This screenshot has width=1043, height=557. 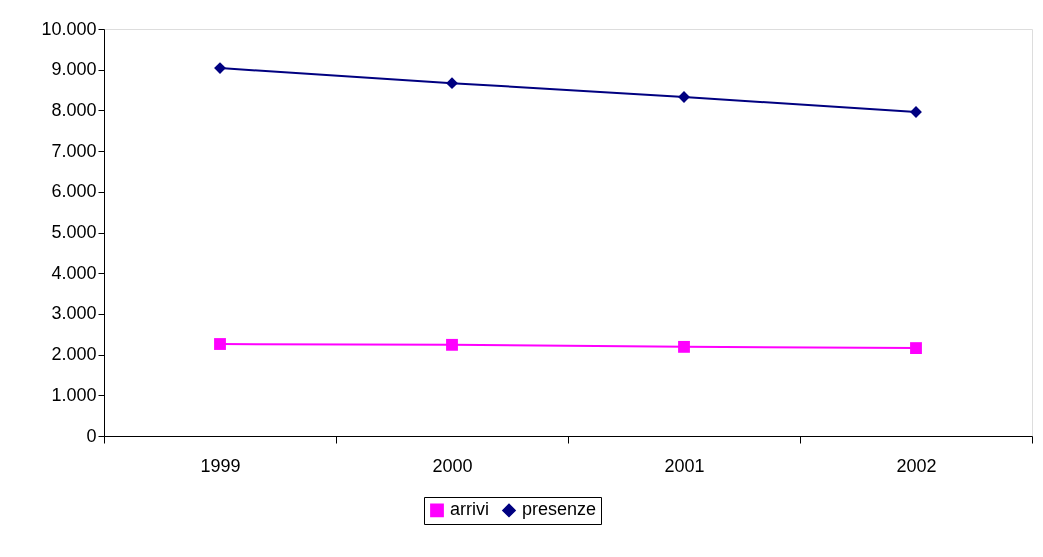 What do you see at coordinates (74, 313) in the screenshot?
I see `y-tick-label: 3.000` at bounding box center [74, 313].